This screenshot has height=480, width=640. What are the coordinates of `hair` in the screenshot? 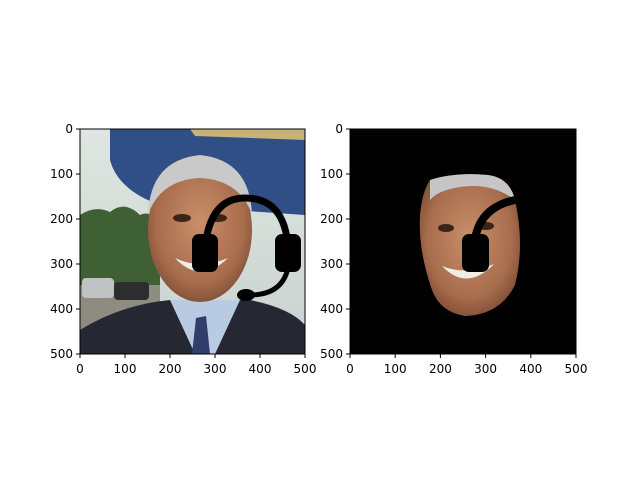 It's located at (200, 185).